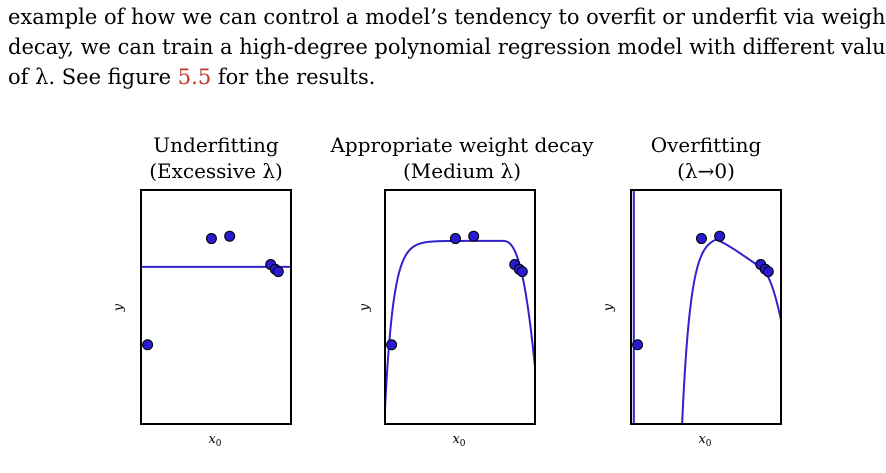 This screenshot has height=473, width=886. I want to click on panel-1-title: Underfitting (Excessive λ), so click(216, 158).